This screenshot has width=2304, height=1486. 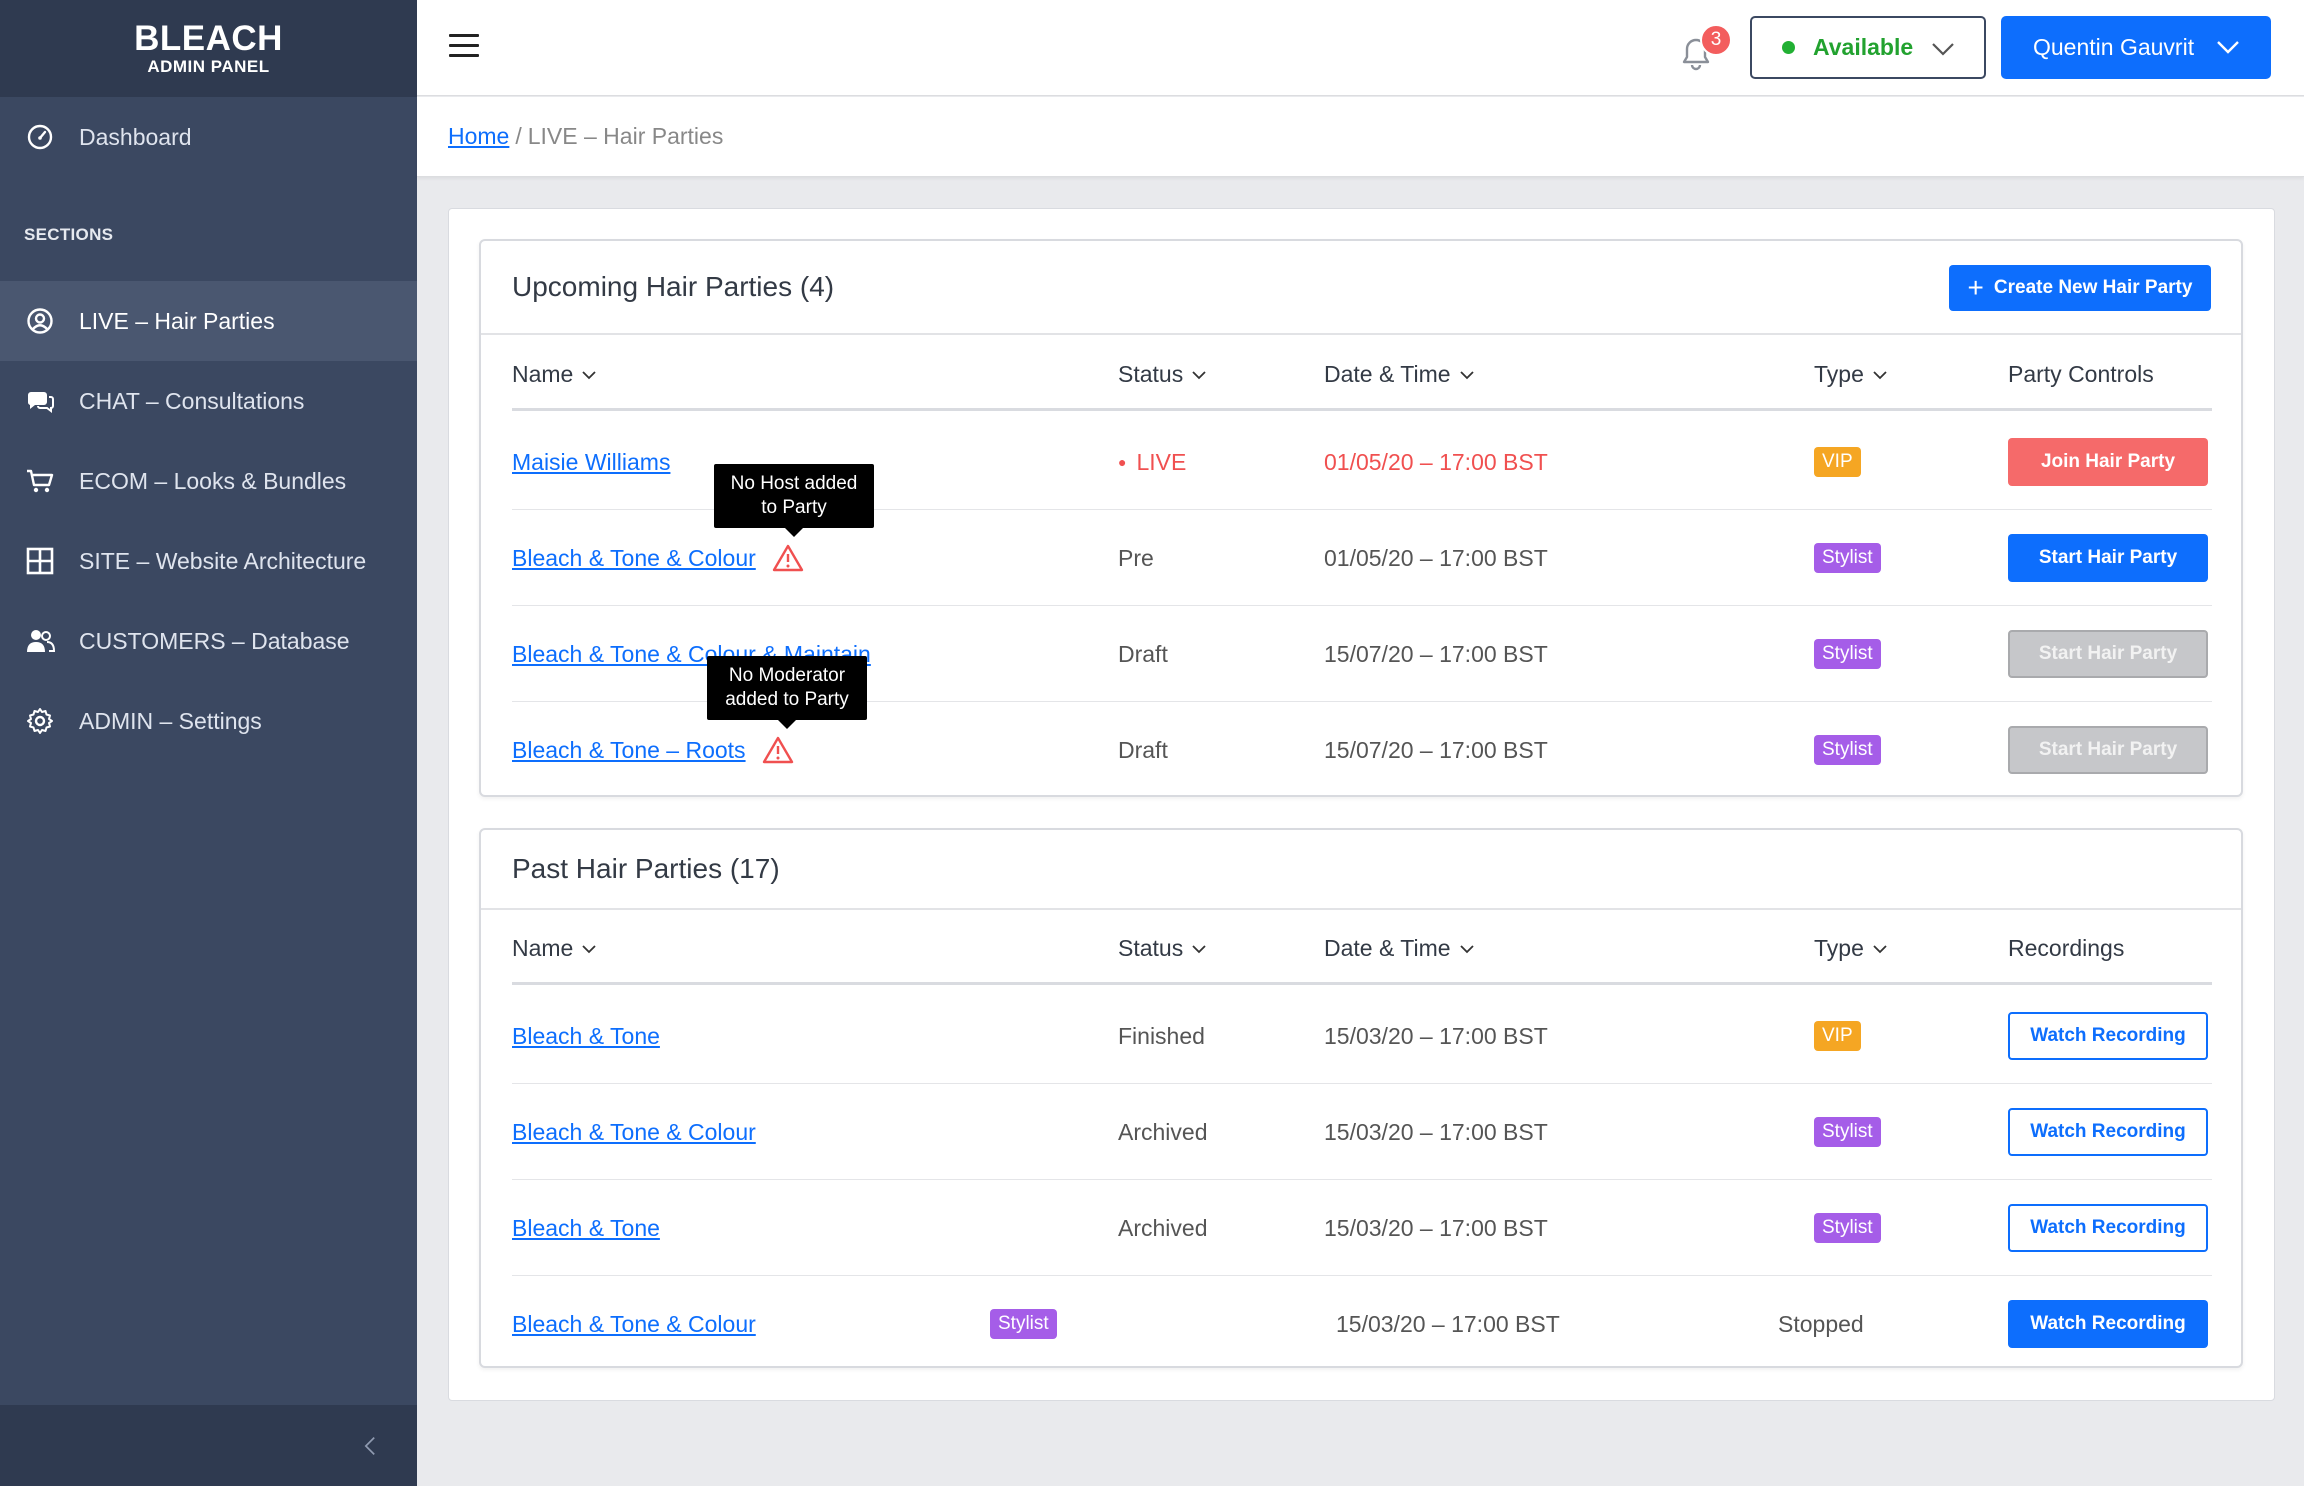 What do you see at coordinates (208, 641) in the screenshot?
I see `sidebar-item-customers: CUSTOMERS – Database` at bounding box center [208, 641].